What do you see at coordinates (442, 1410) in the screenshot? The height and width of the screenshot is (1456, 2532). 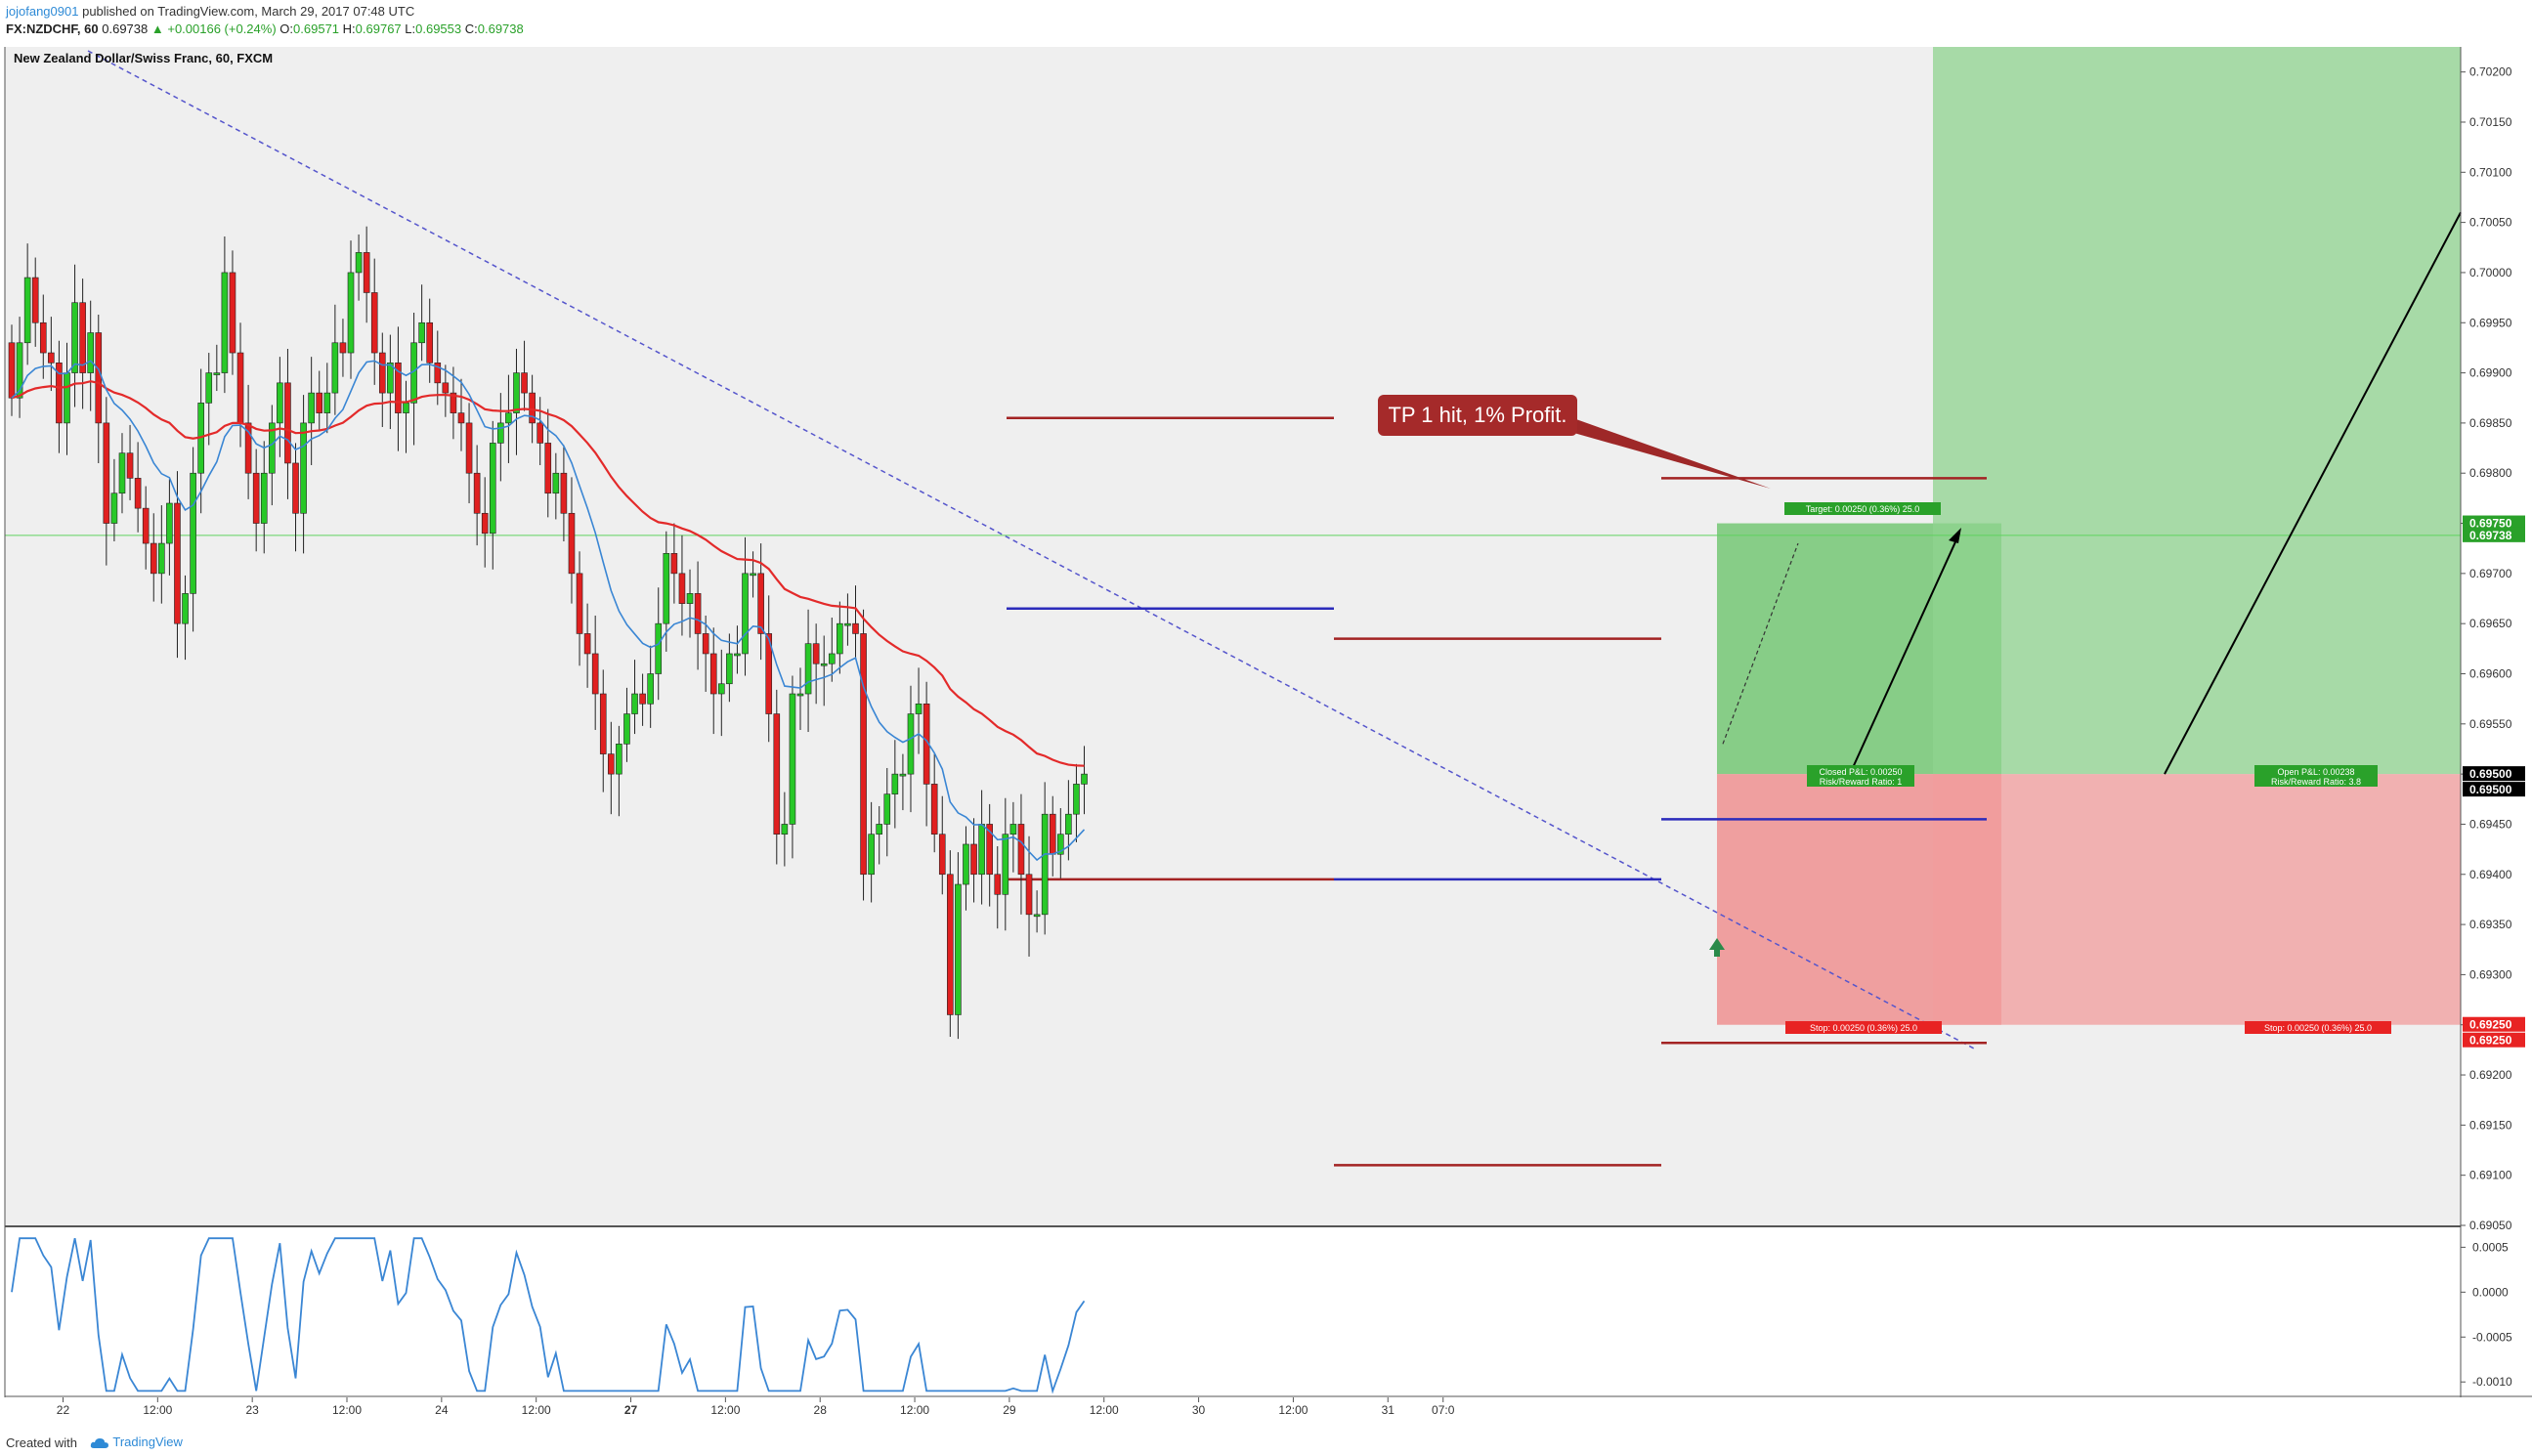 I see `time-tick-label: 24` at bounding box center [442, 1410].